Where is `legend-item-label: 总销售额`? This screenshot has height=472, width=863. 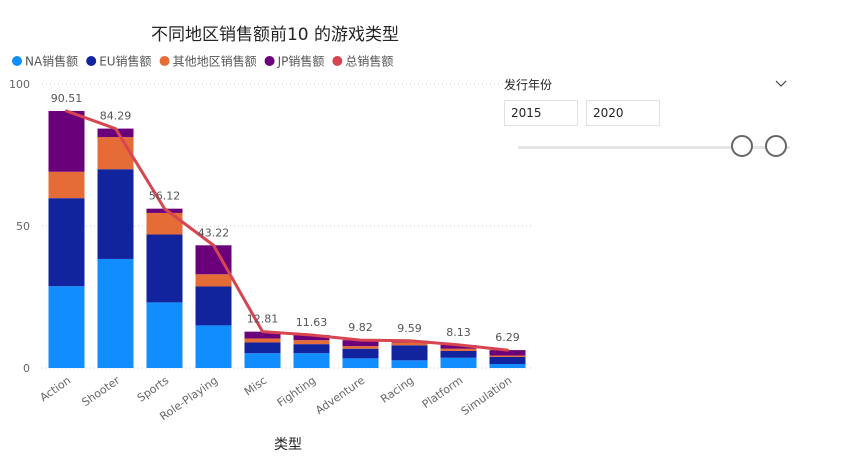 legend-item-label: 总销售额 is located at coordinates (369, 61).